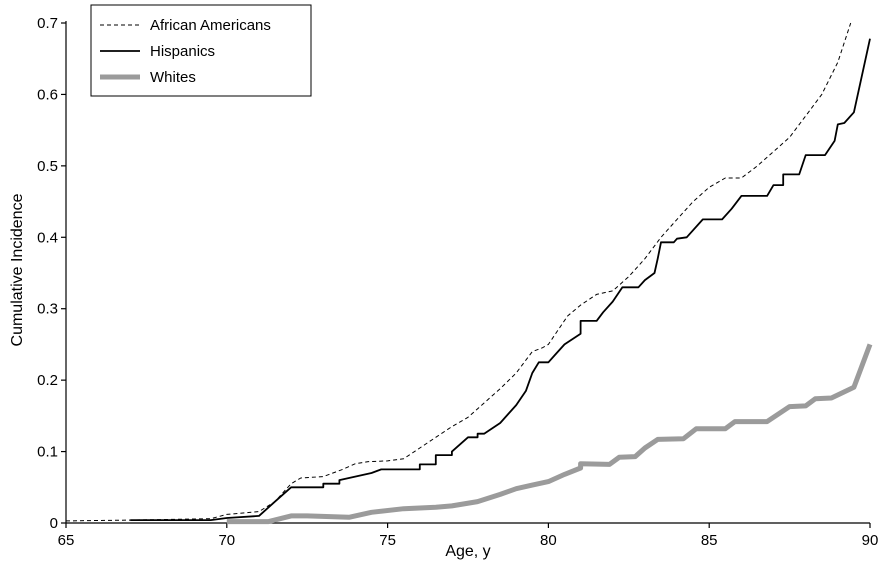 The image size is (886, 565). What do you see at coordinates (47, 23) in the screenshot?
I see `y-tick-label: 0.7` at bounding box center [47, 23].